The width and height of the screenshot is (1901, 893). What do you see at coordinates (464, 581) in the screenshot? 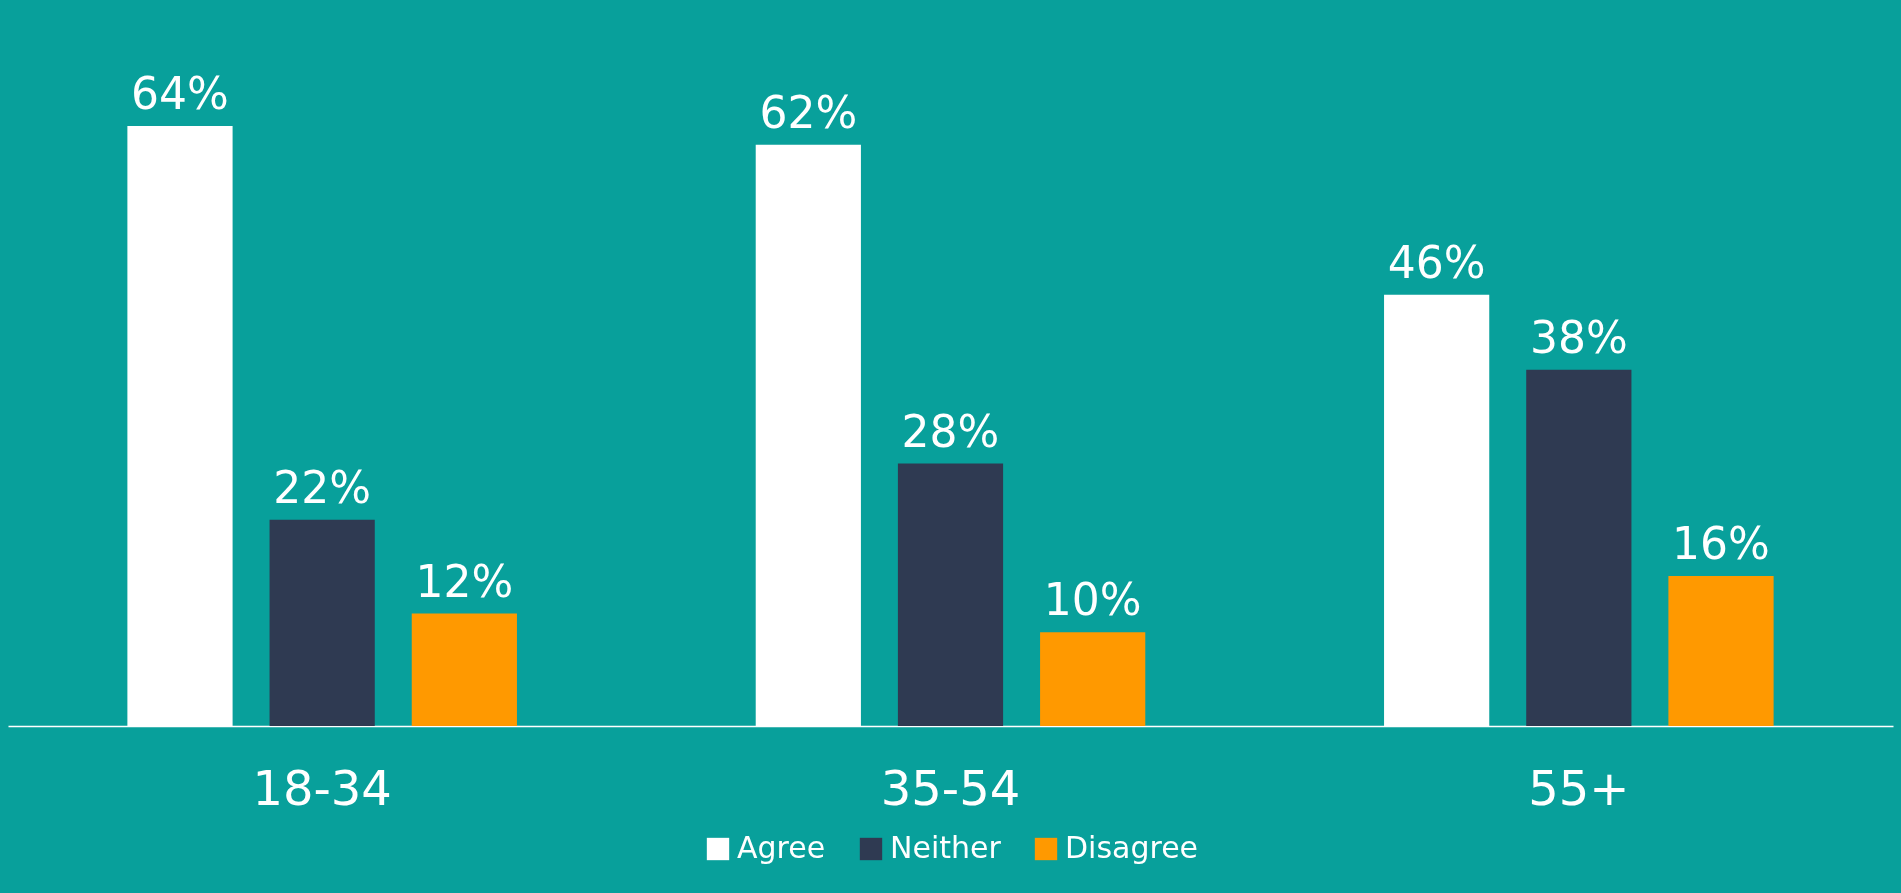
I see `data-label: 12%` at bounding box center [464, 581].